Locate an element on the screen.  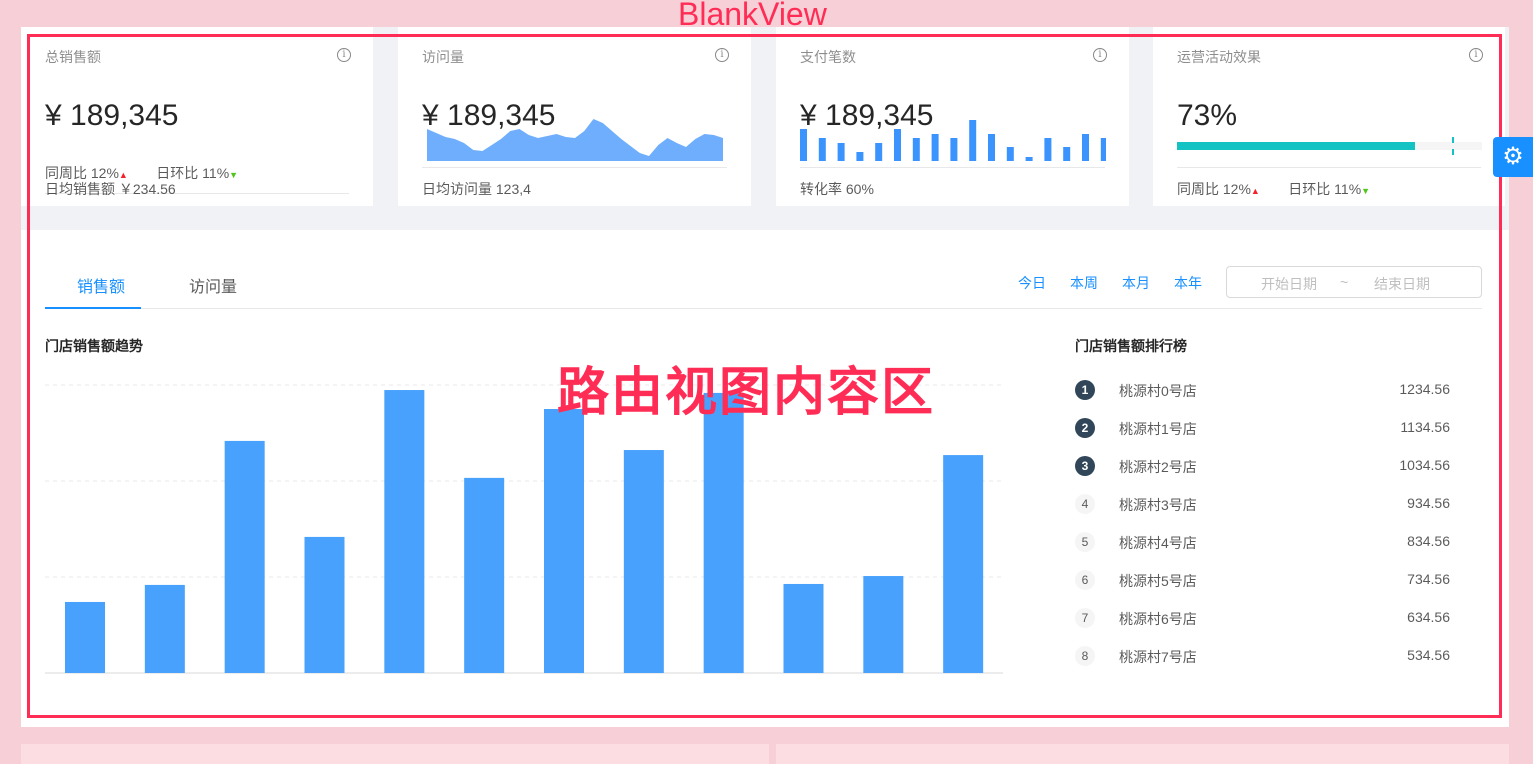
range-year: 本年 is located at coordinates (1188, 283).